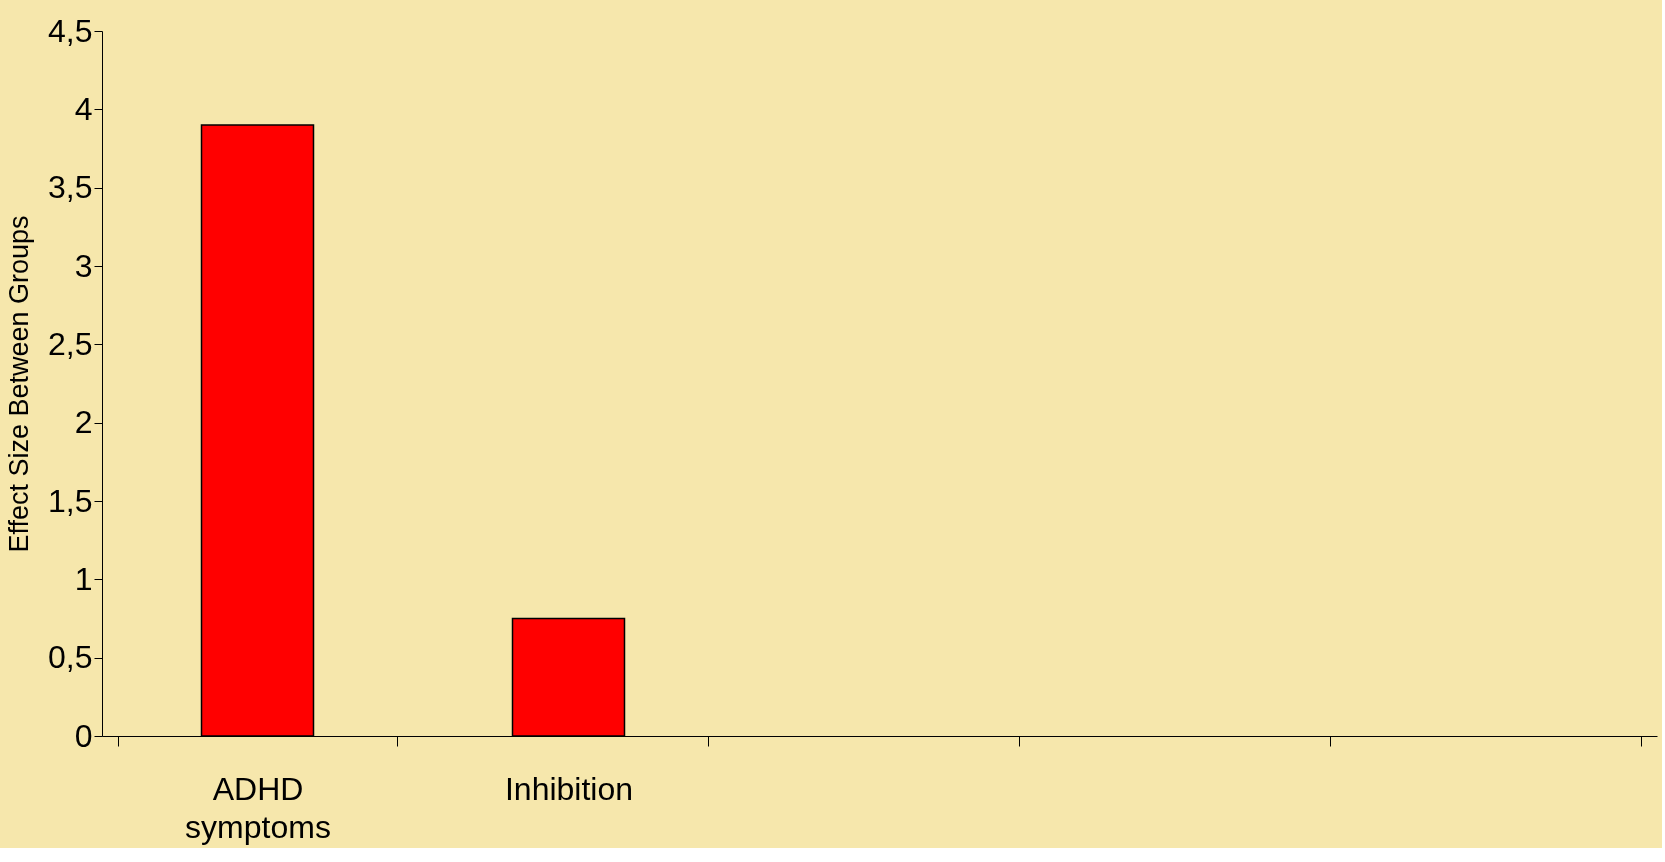 The height and width of the screenshot is (862, 1665). I want to click on y-tick-label: 2, so click(83, 422).